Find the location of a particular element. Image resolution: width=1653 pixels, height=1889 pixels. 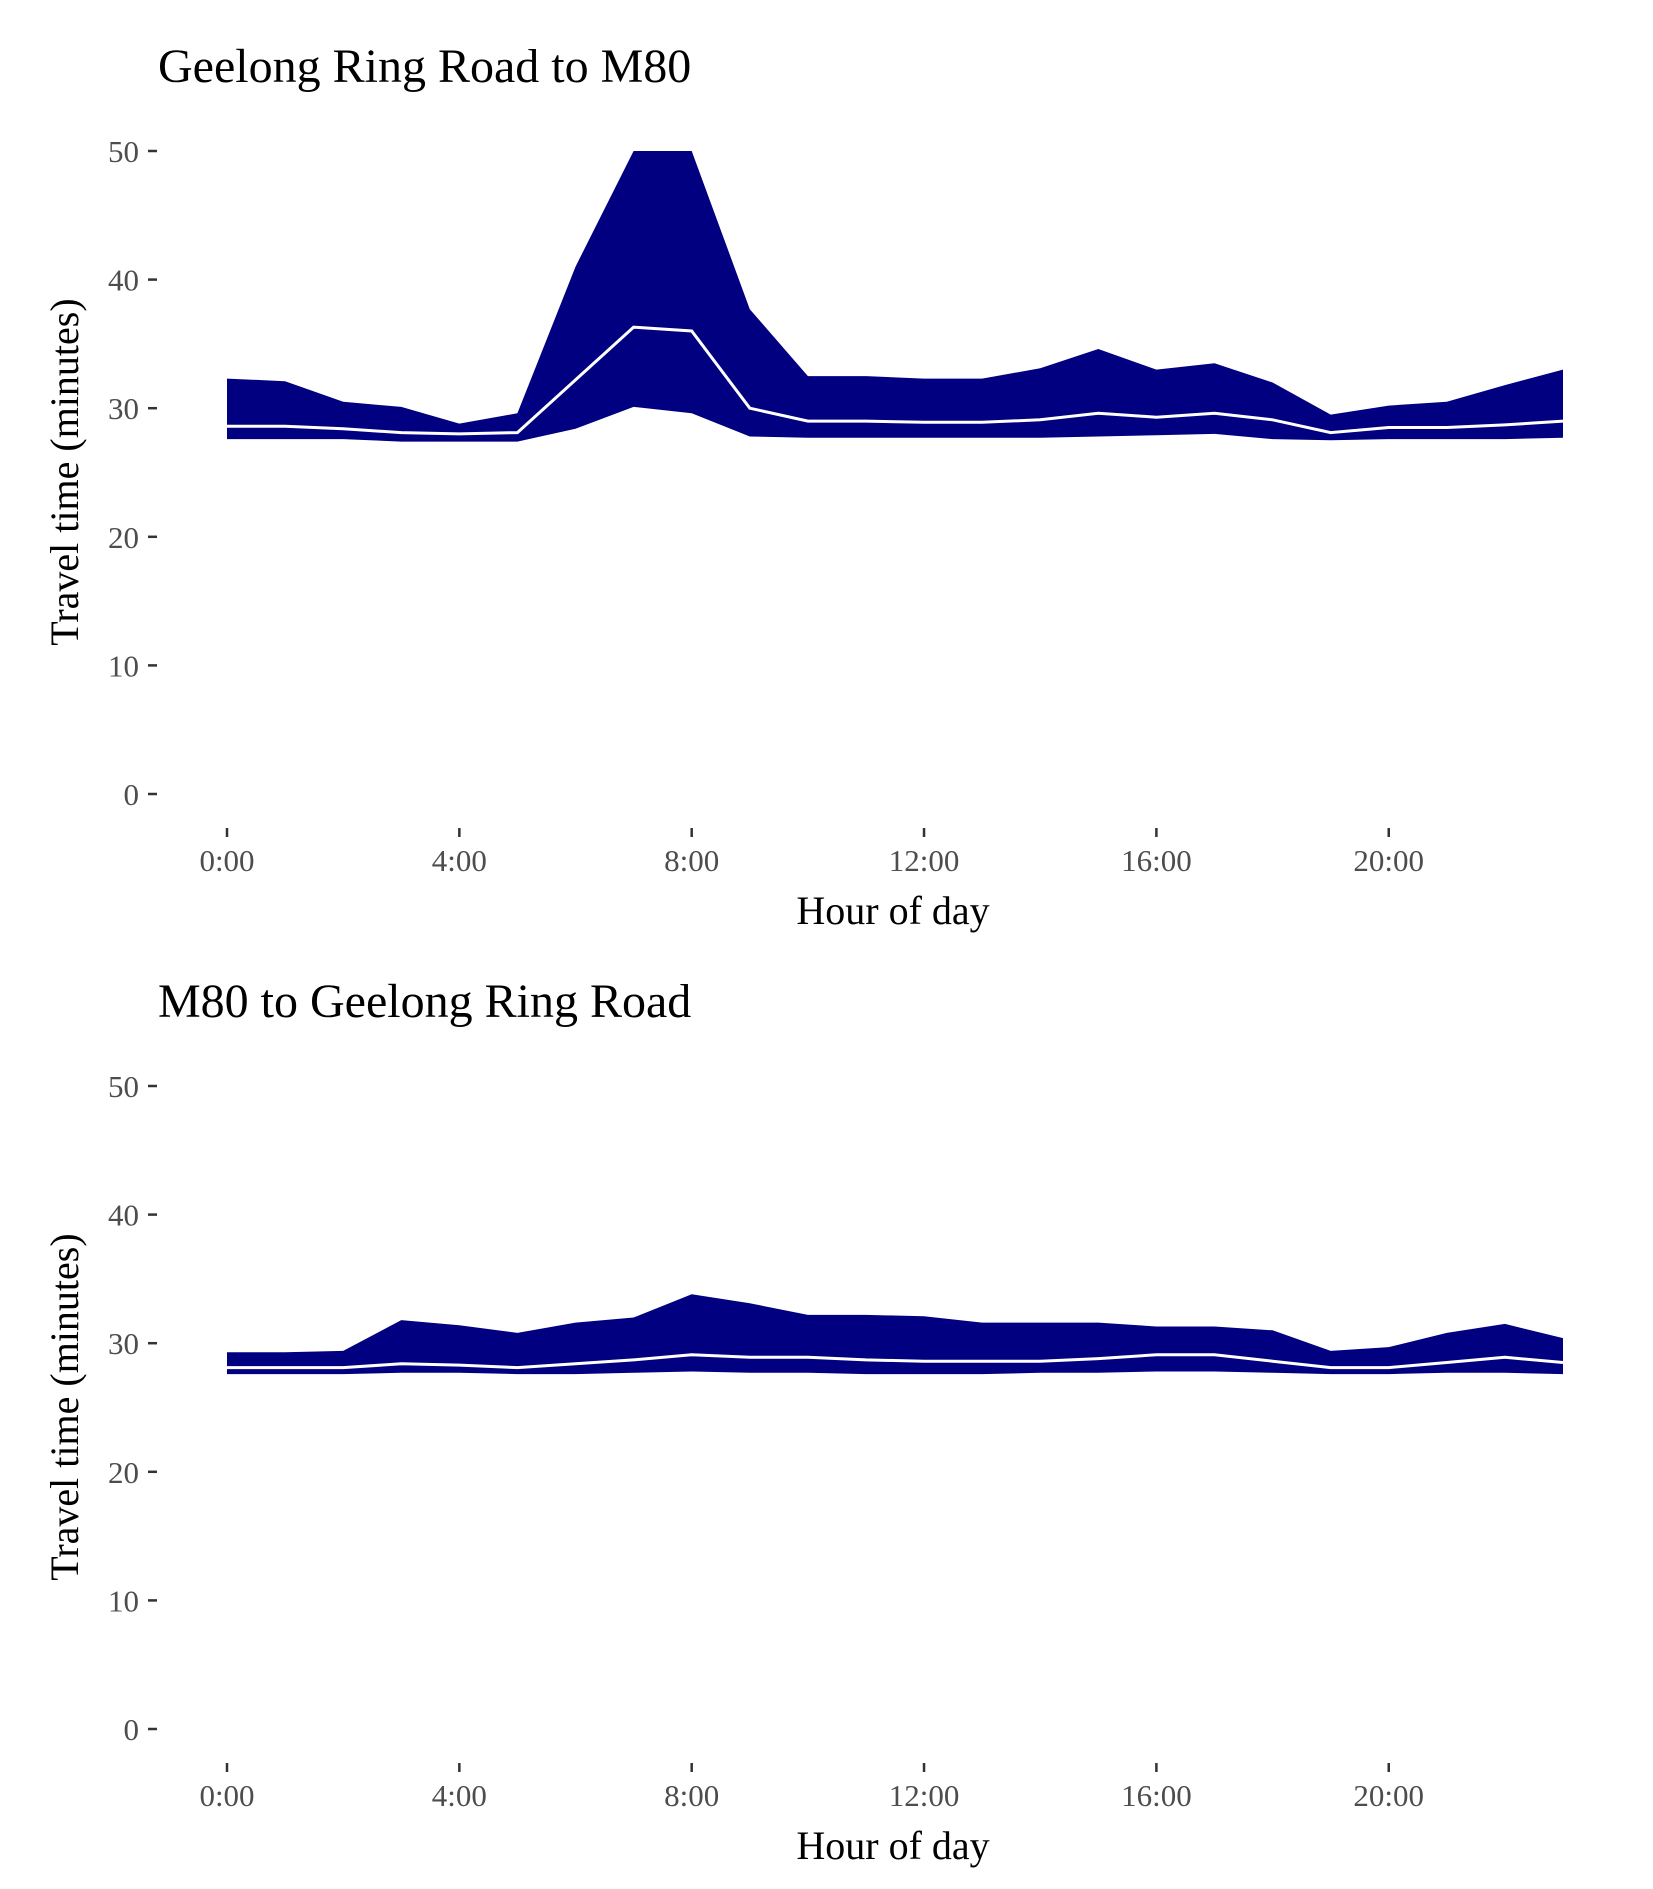

chart-title: M80 to Geelong Ring Road is located at coordinates (424, 1001).